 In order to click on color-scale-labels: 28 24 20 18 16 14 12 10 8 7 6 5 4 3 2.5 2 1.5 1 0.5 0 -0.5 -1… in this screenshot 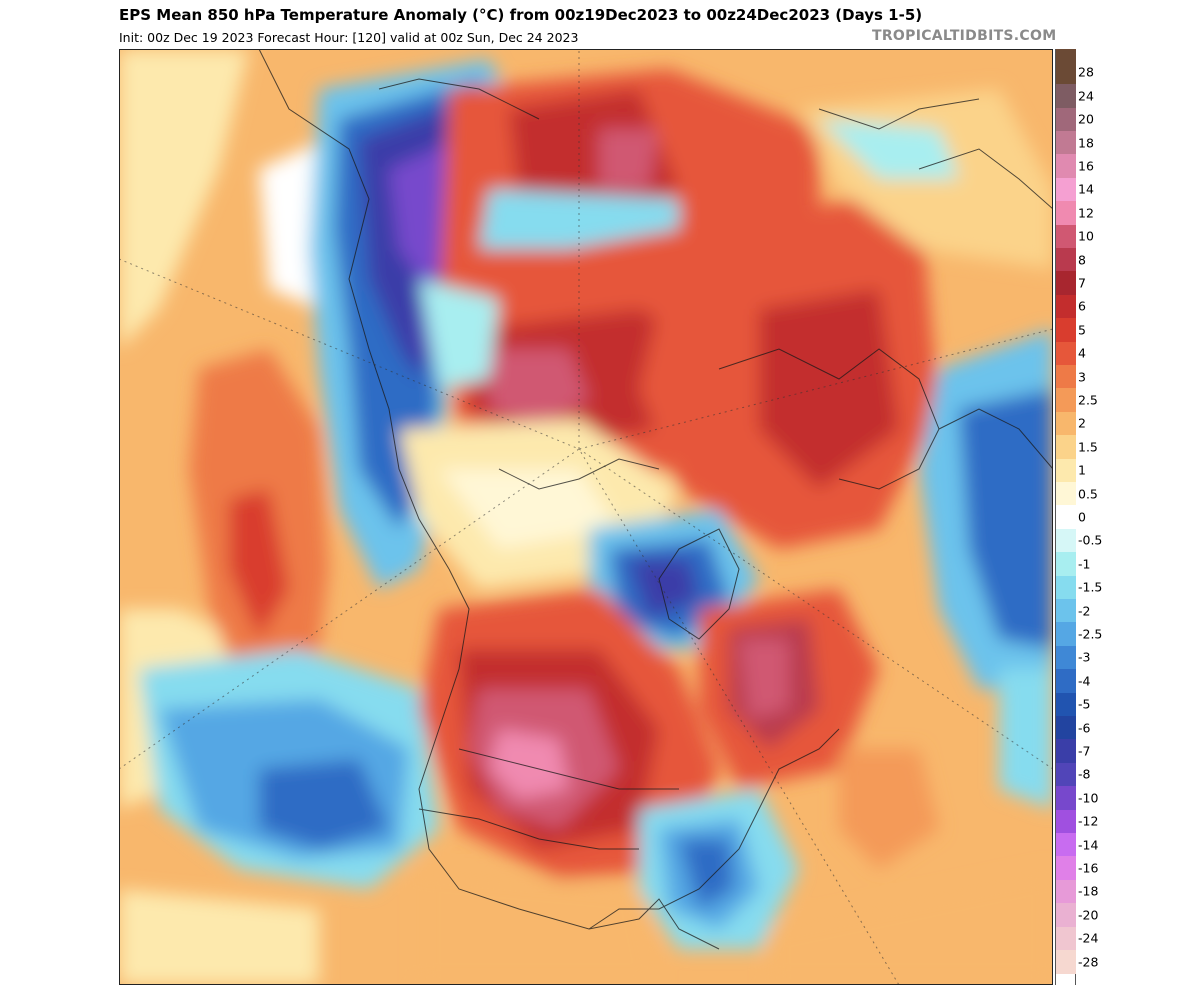, I will do `click(1088, 517)`.